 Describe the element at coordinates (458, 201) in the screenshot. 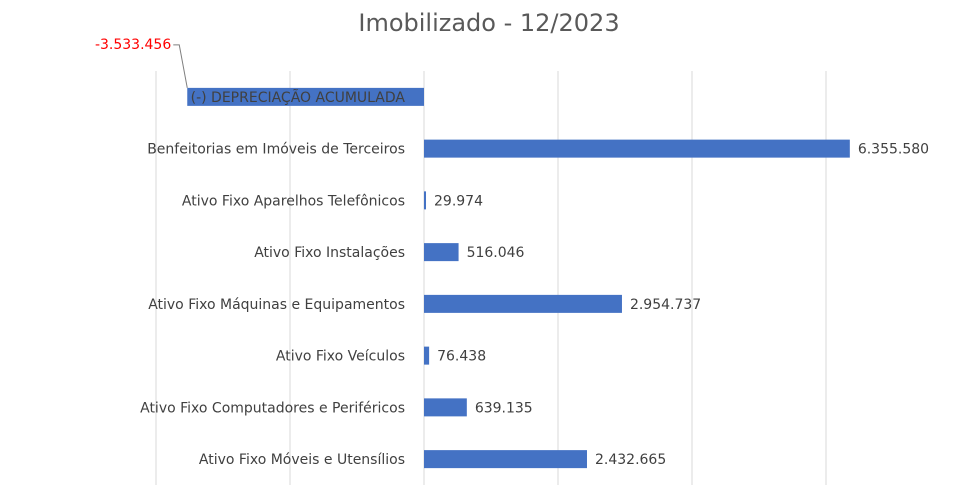

I see `data-label: 29.974` at that location.